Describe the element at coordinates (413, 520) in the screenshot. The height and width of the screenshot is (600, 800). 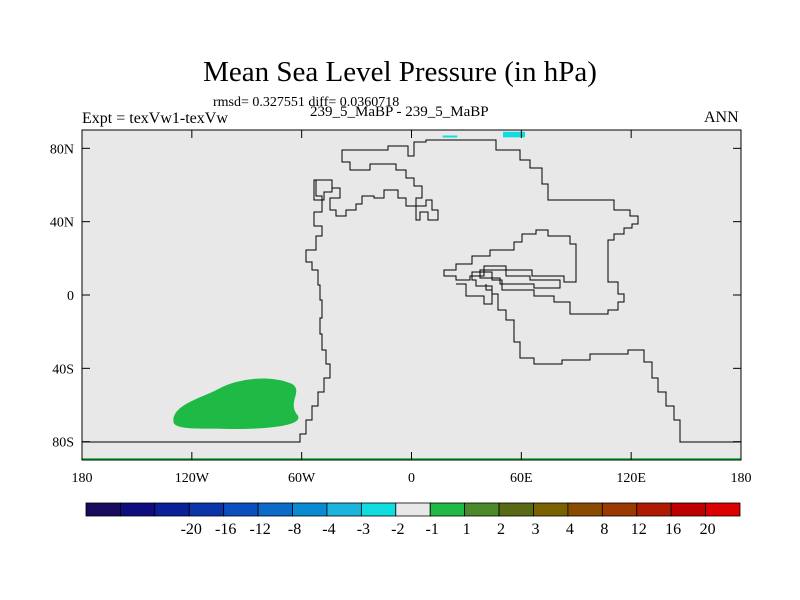
I see `colorbar: -20 -16 -12 -8 -4 -3 -2 -1 1 2 3 4 8 12 16 20` at that location.